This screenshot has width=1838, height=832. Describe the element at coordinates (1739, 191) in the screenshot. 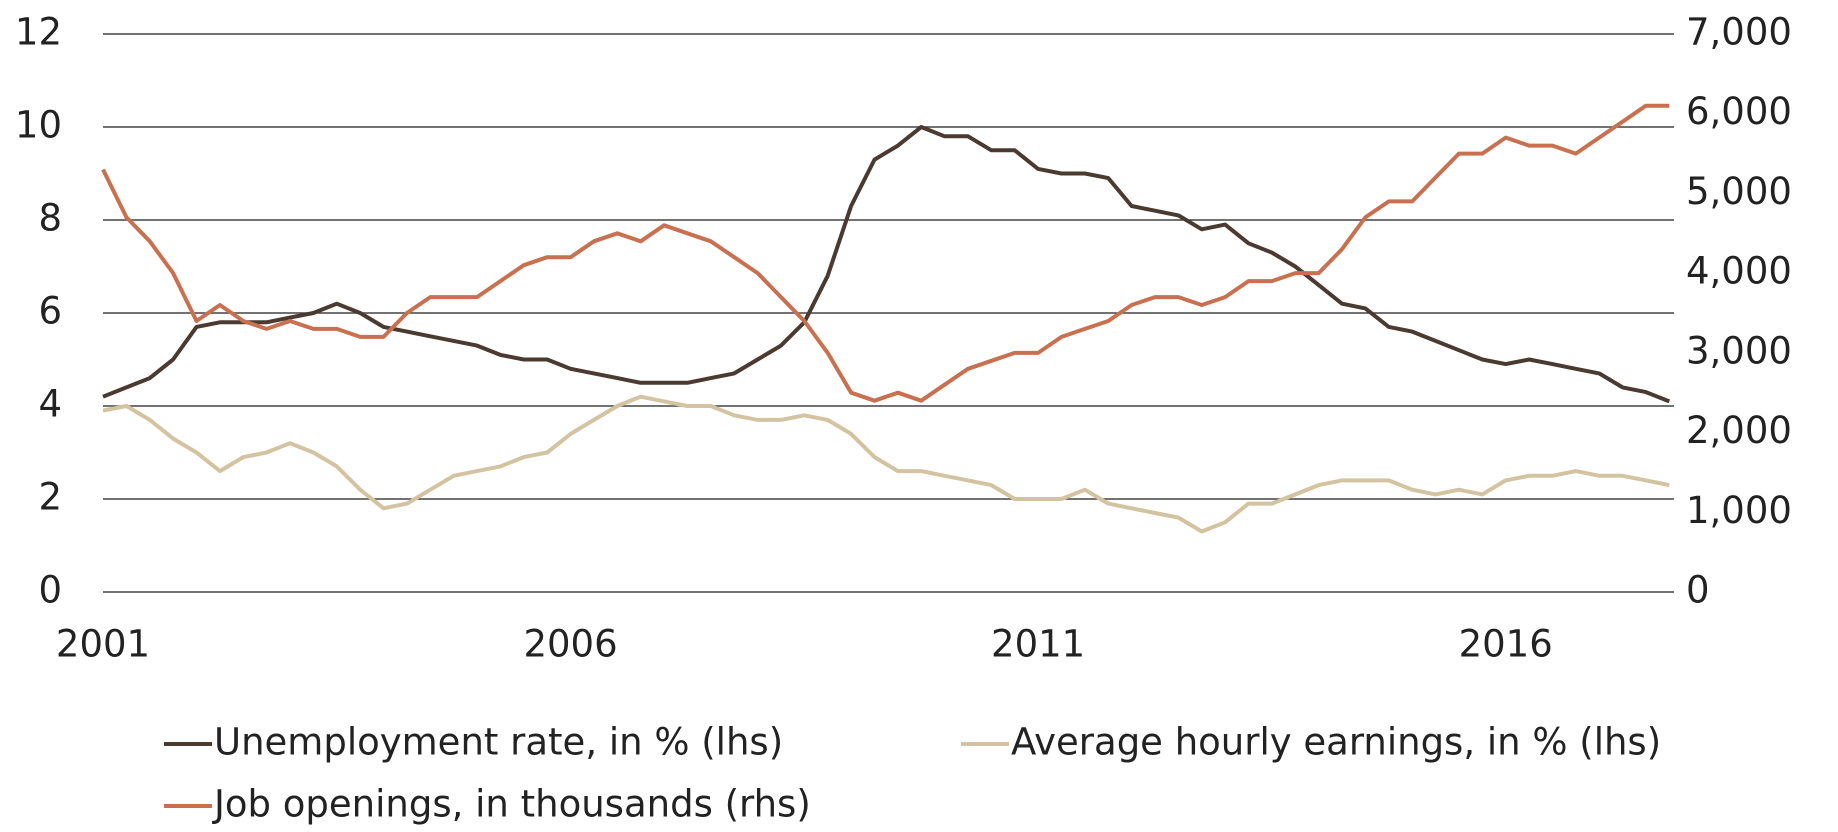

I see `y2-tick-label: 5,000` at that location.